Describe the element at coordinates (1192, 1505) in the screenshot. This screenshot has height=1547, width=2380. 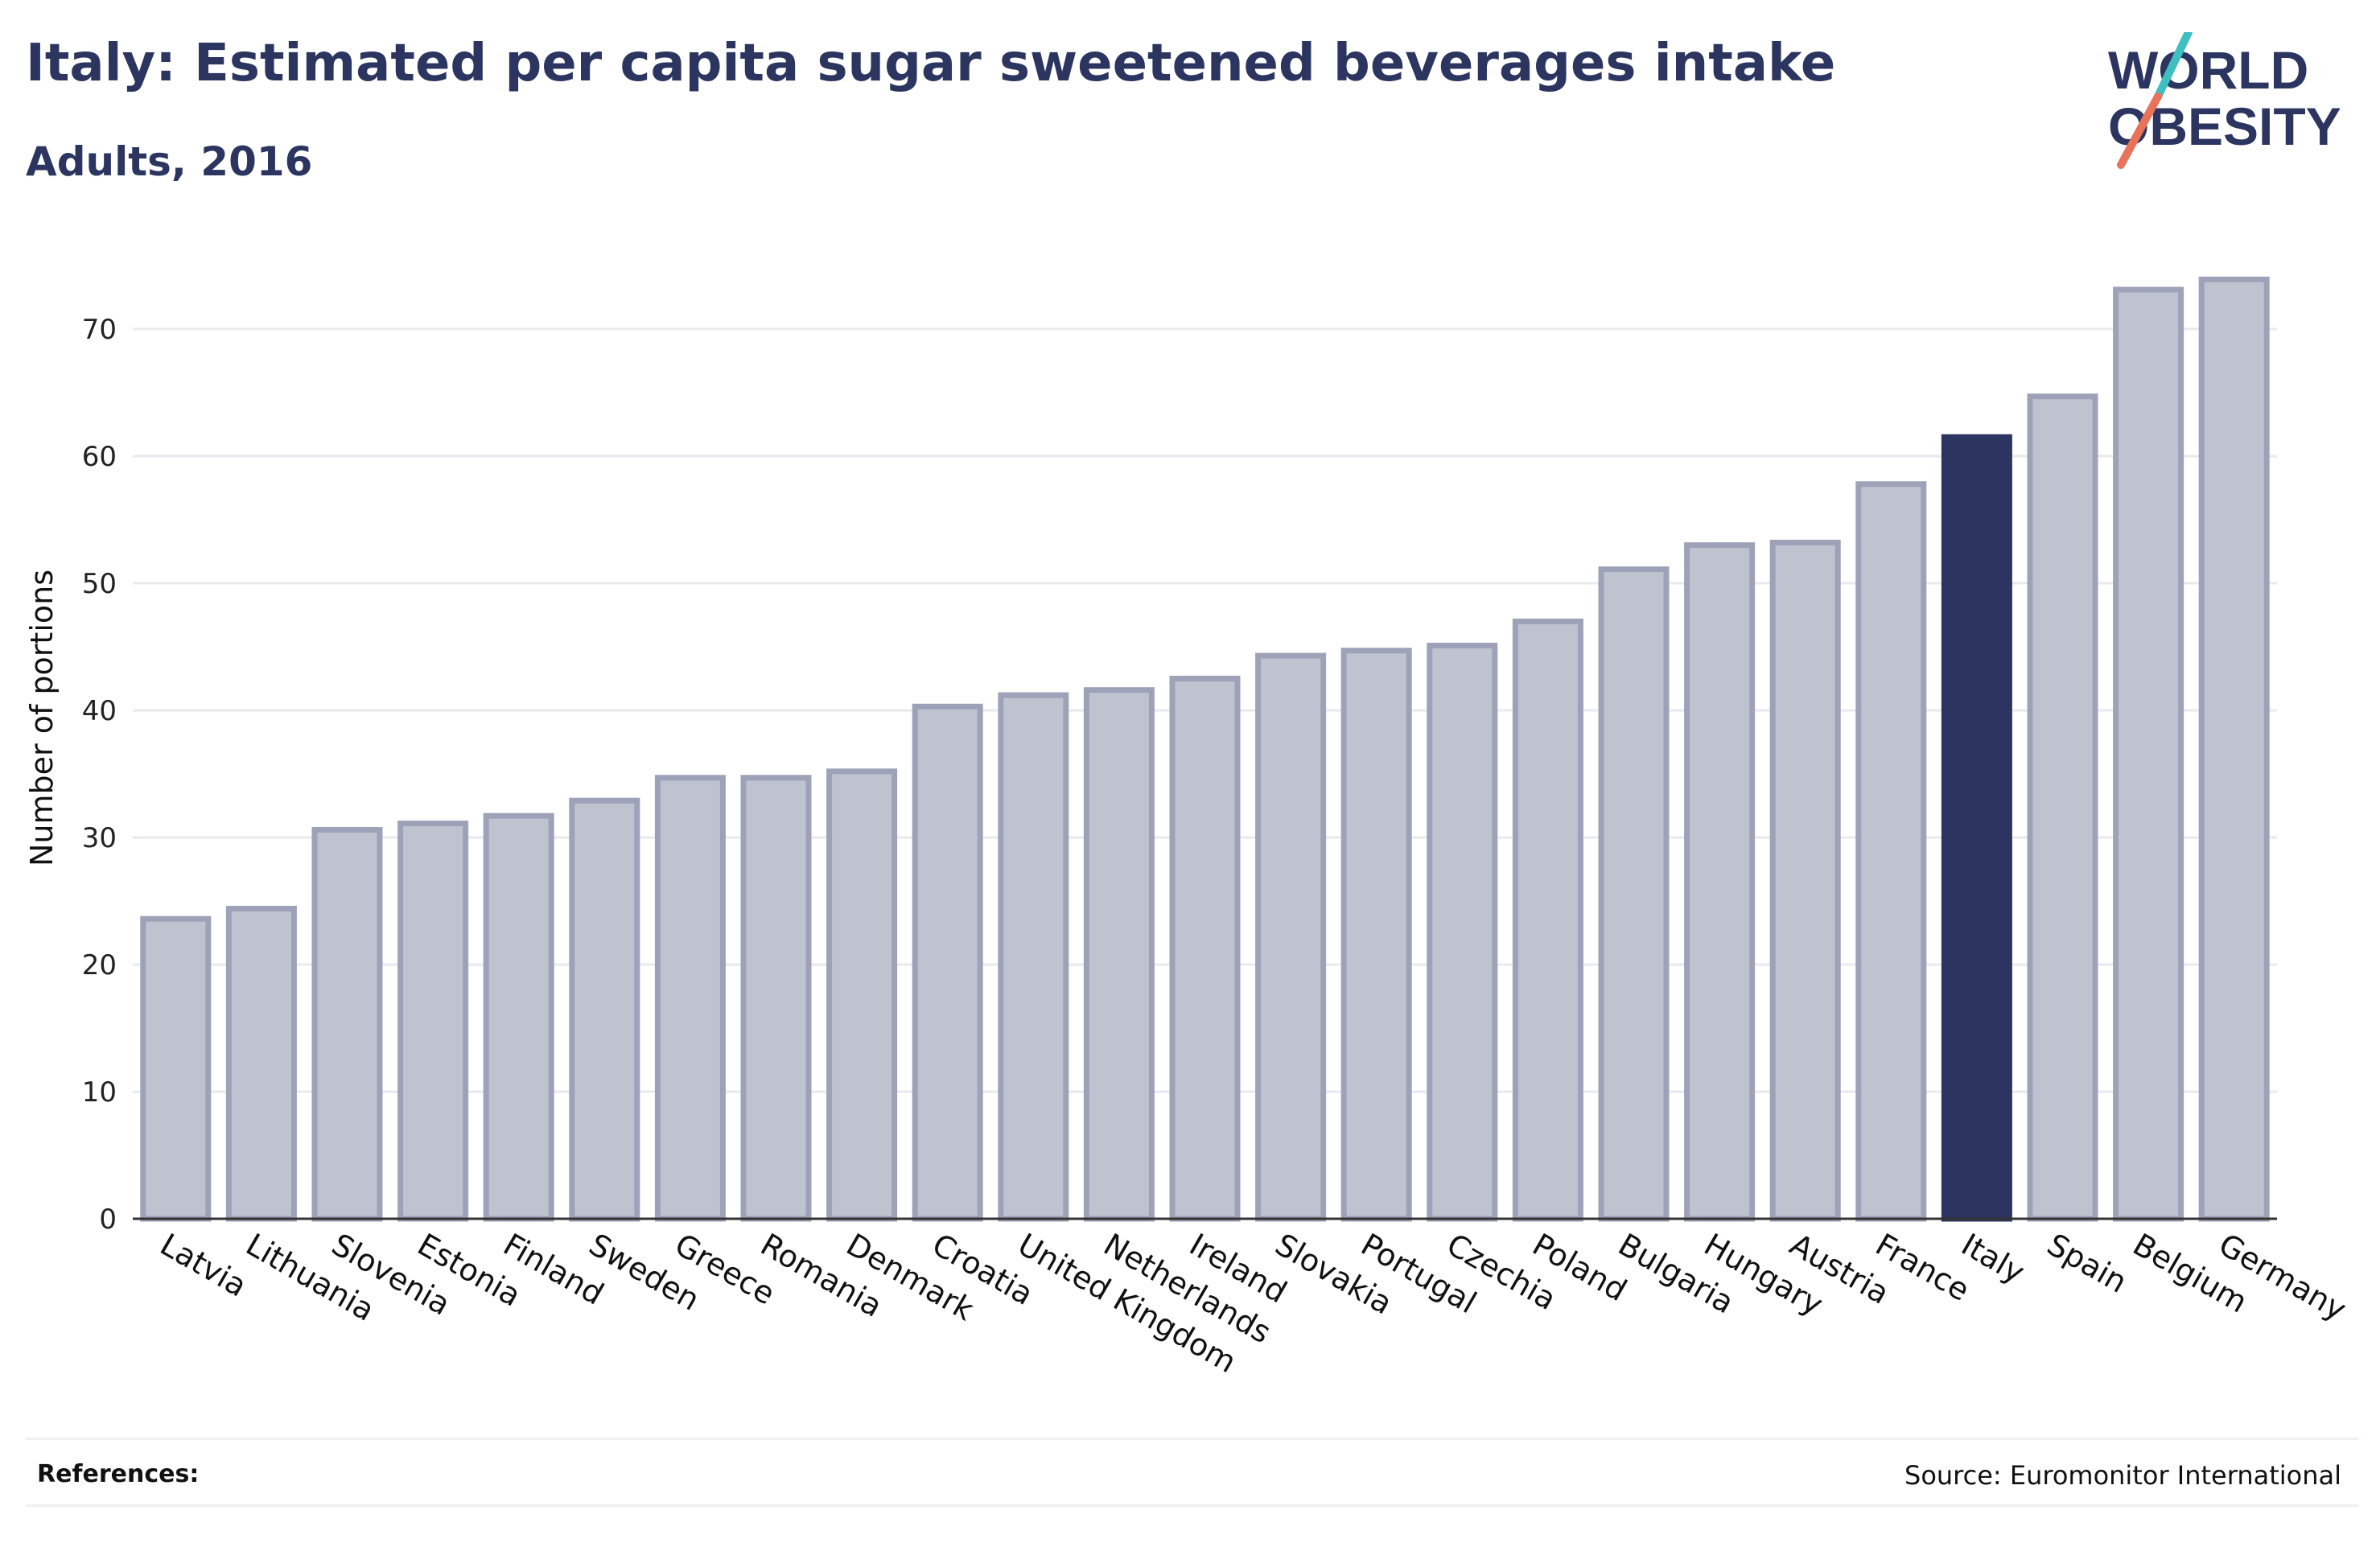
I see `footer-divider-bottom` at that location.